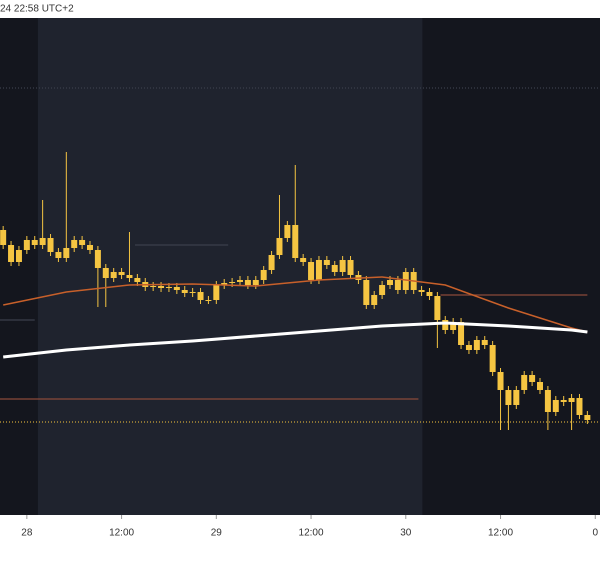 The width and height of the screenshot is (600, 566). Describe the element at coordinates (37, 9) in the screenshot. I see `header-time: 24 22:58 UTC+2` at that location.